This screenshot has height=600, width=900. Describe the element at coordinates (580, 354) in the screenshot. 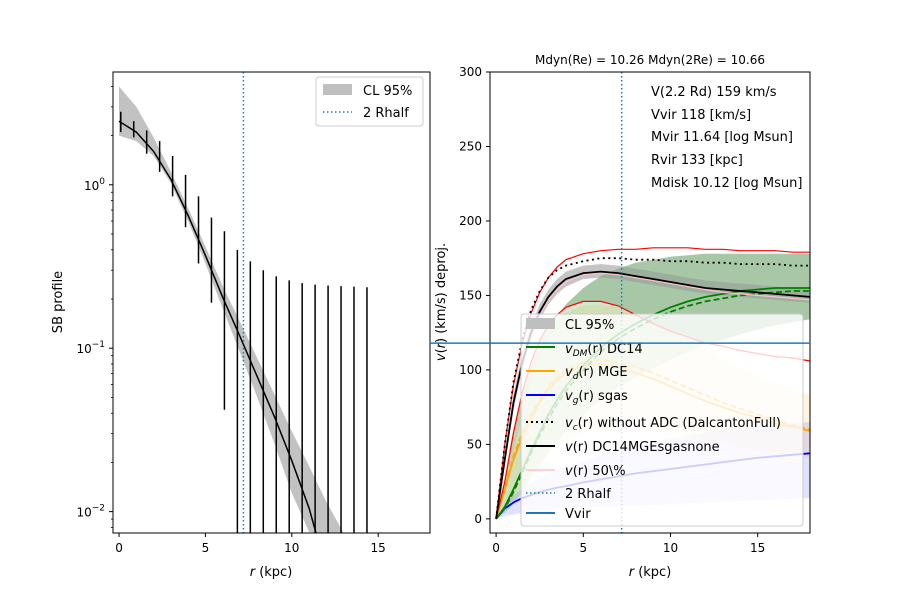

I see `vdm-sub: DM` at that location.